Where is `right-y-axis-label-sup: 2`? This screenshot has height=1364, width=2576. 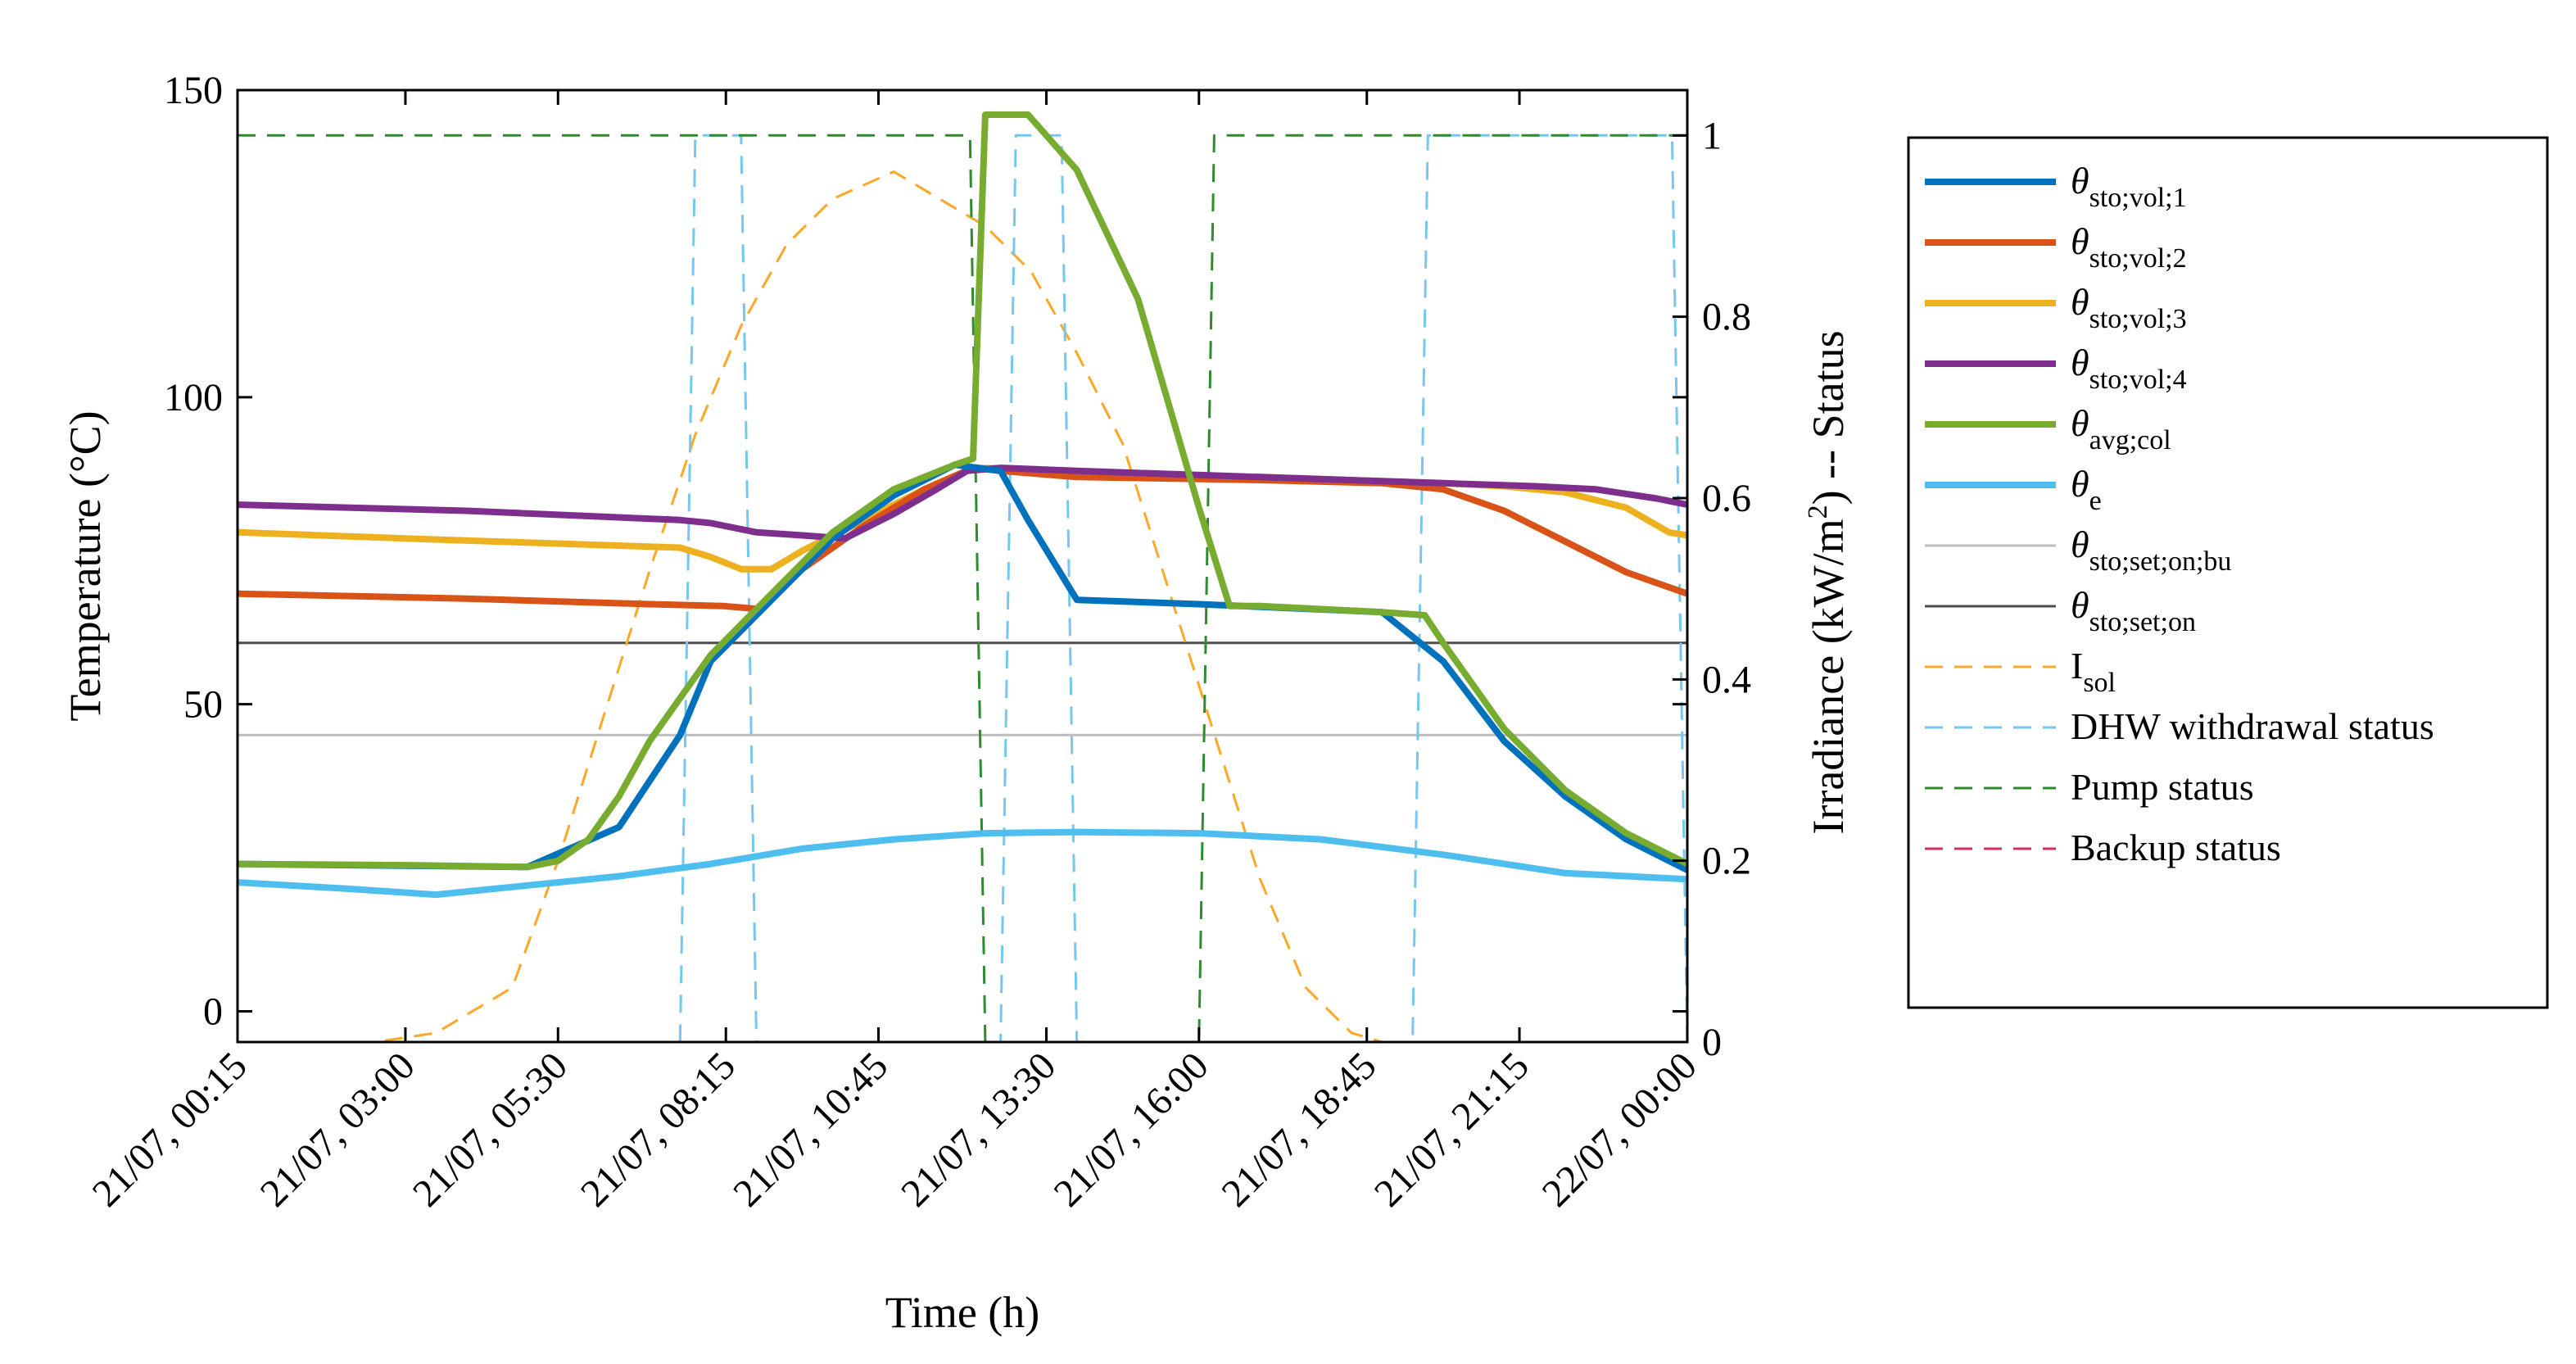
right-y-axis-label-sup: 2 is located at coordinates (1818, 512).